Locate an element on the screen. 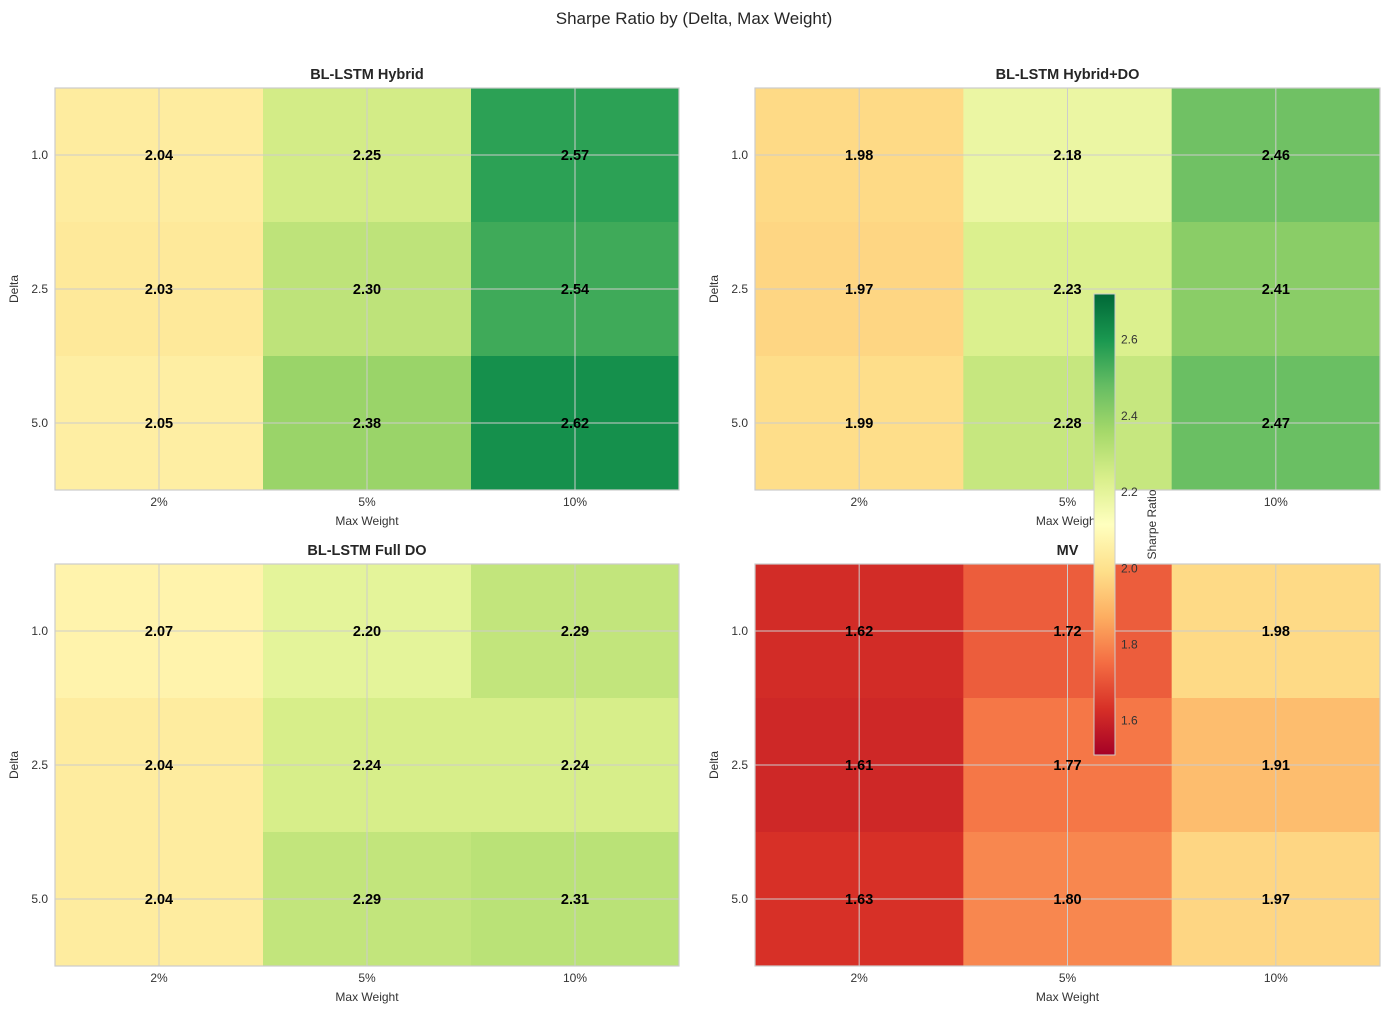 The width and height of the screenshot is (1389, 1014). colorbar-tick-label: 2.6 is located at coordinates (1129, 340).